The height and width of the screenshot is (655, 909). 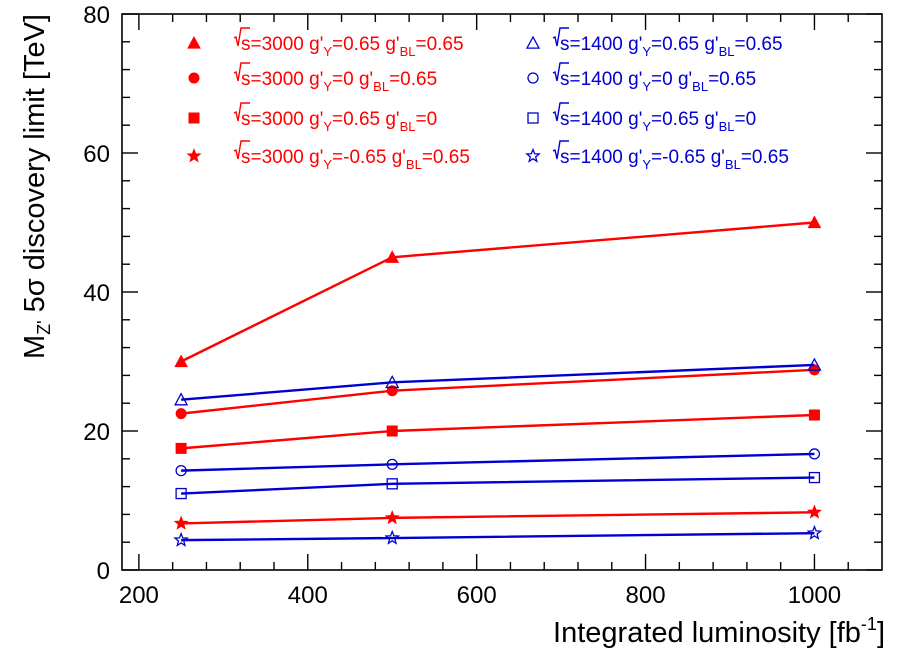 What do you see at coordinates (35, 167) in the screenshot?
I see `y-axis-label-rest: 5σ discovery limit [TeV]` at bounding box center [35, 167].